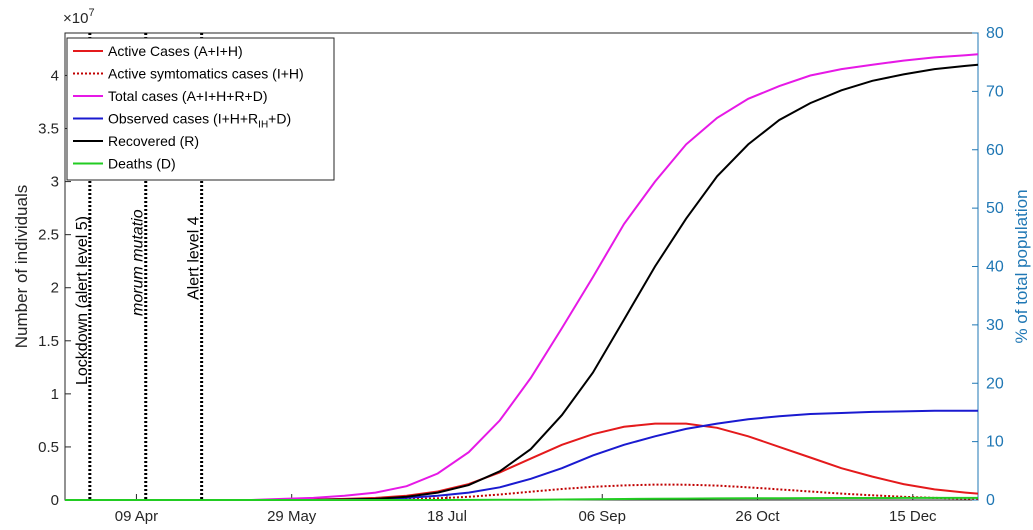 This screenshot has width=1033, height=530. What do you see at coordinates (995, 267) in the screenshot?
I see `y2-tick-label: 40` at bounding box center [995, 267].